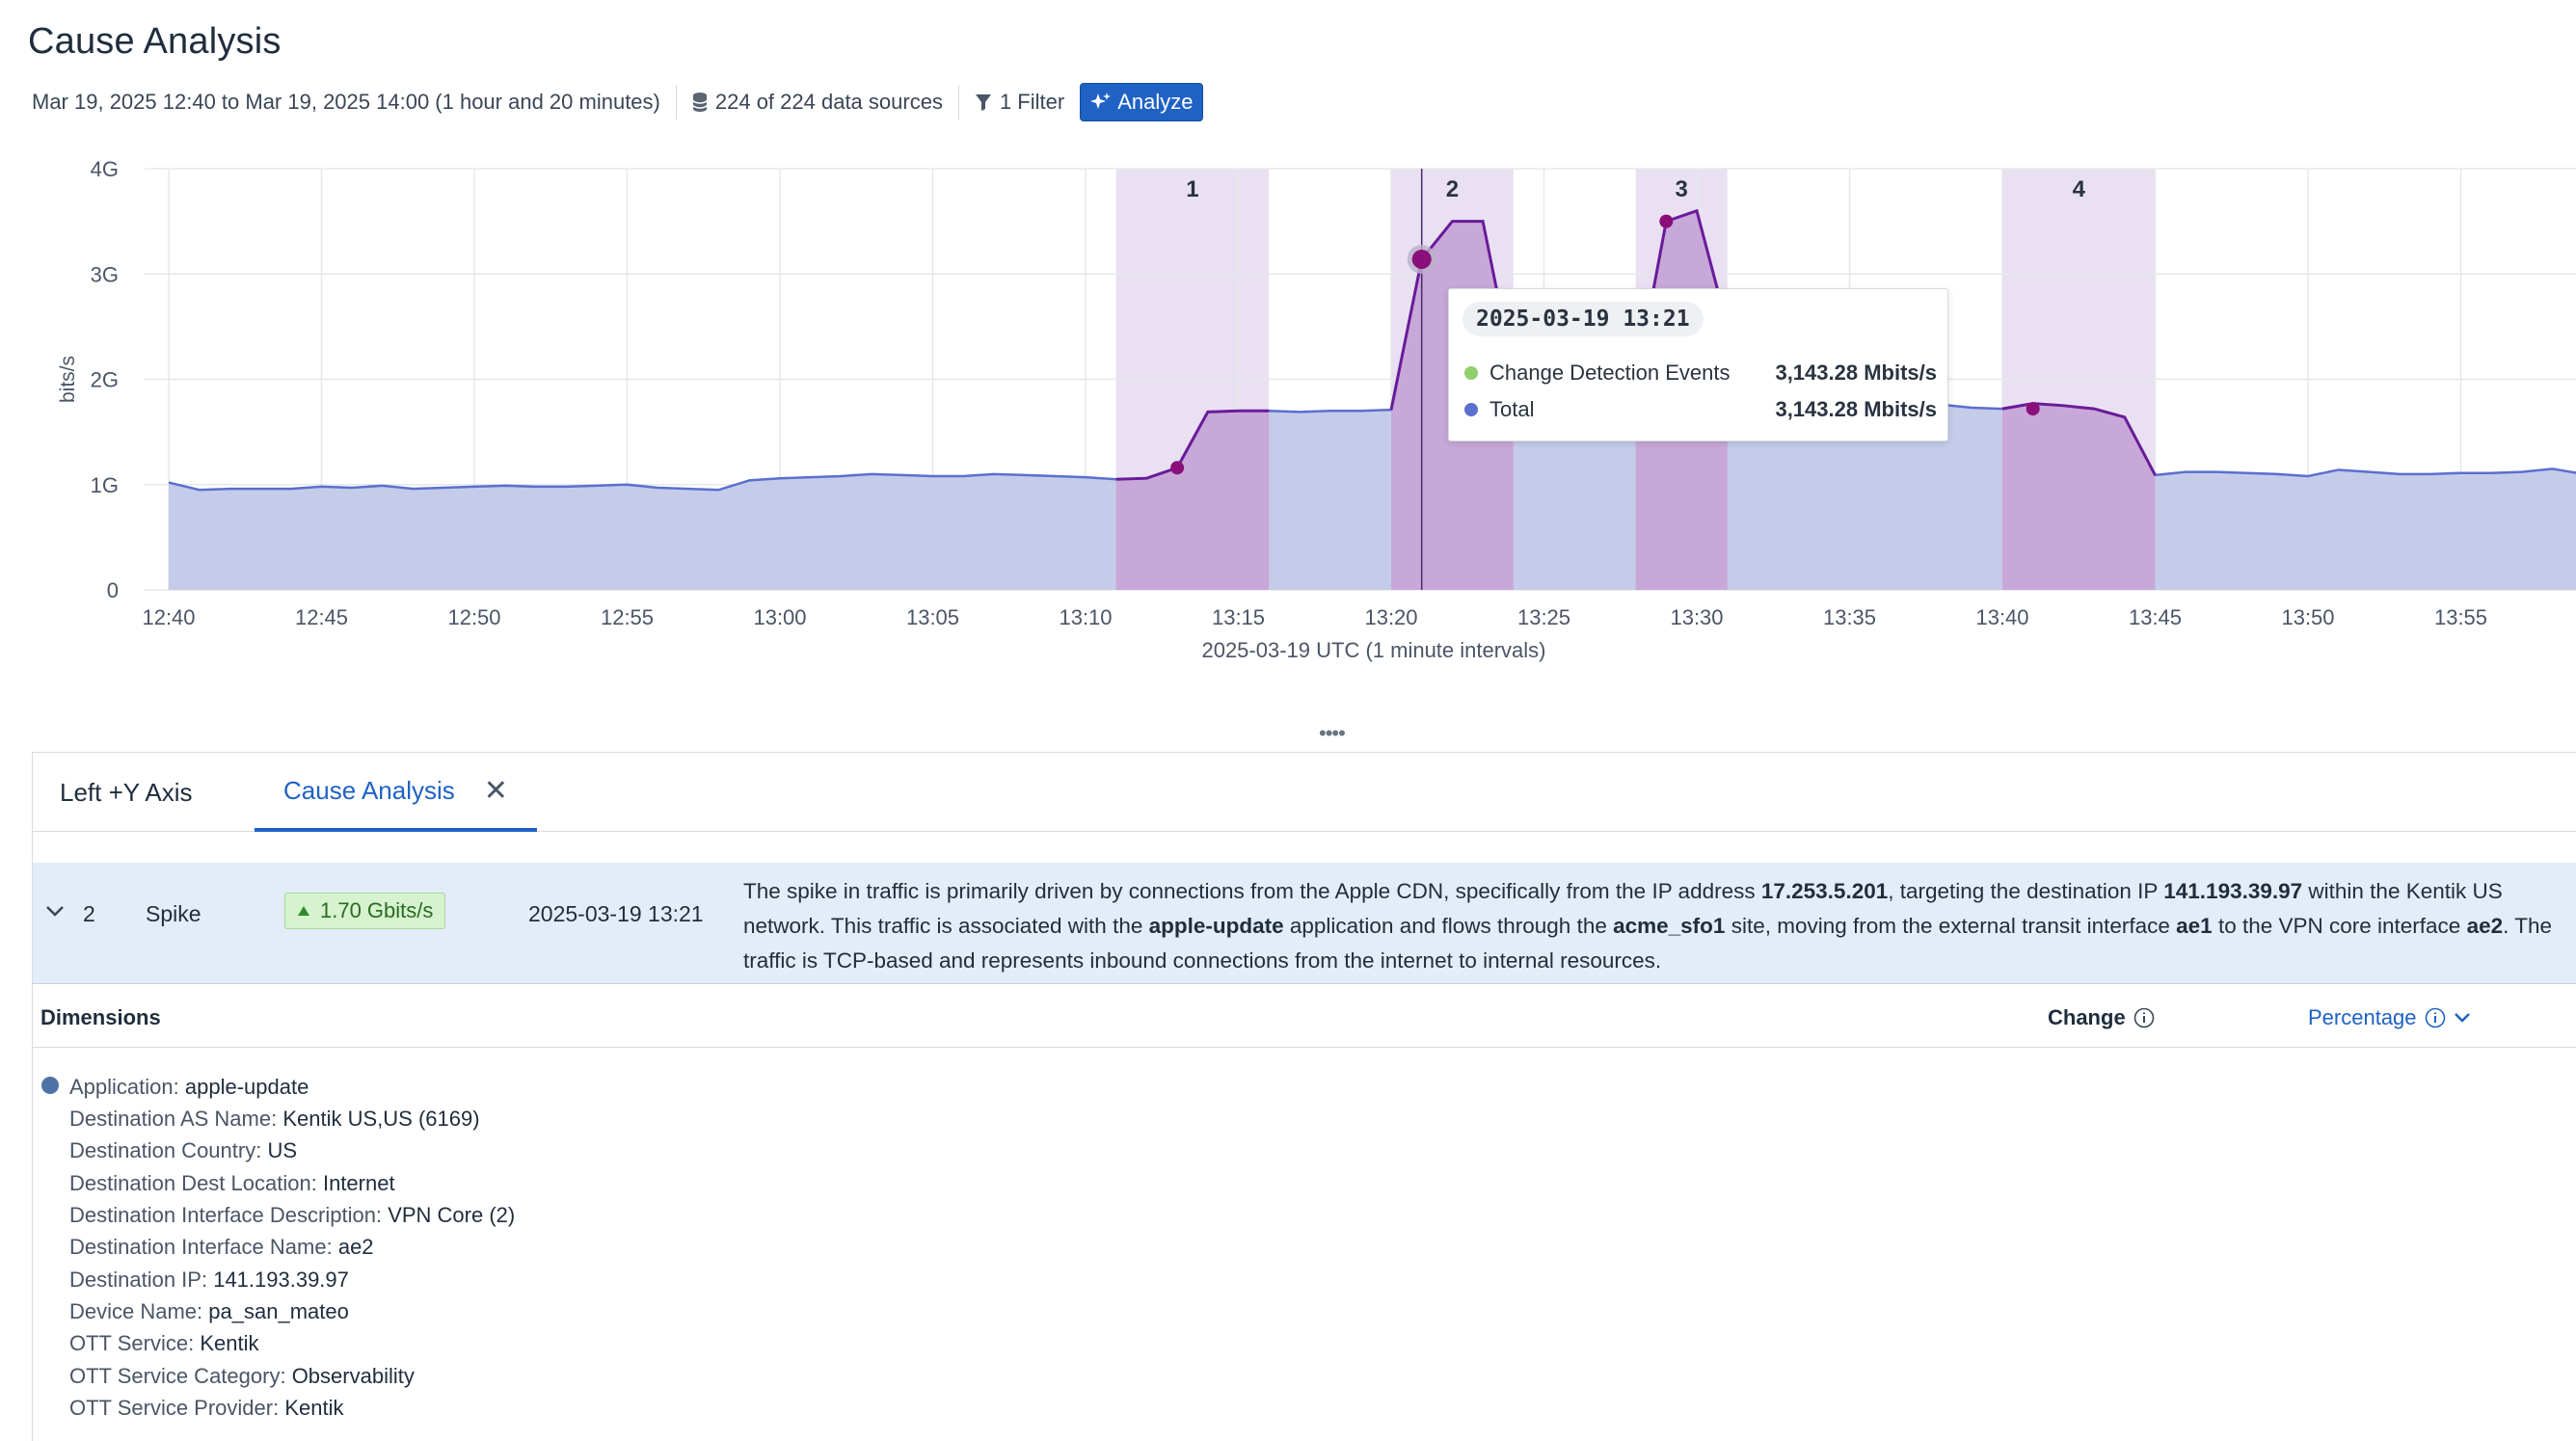 The width and height of the screenshot is (2576, 1441). I want to click on x-tick-label: 13:30, so click(1697, 617).